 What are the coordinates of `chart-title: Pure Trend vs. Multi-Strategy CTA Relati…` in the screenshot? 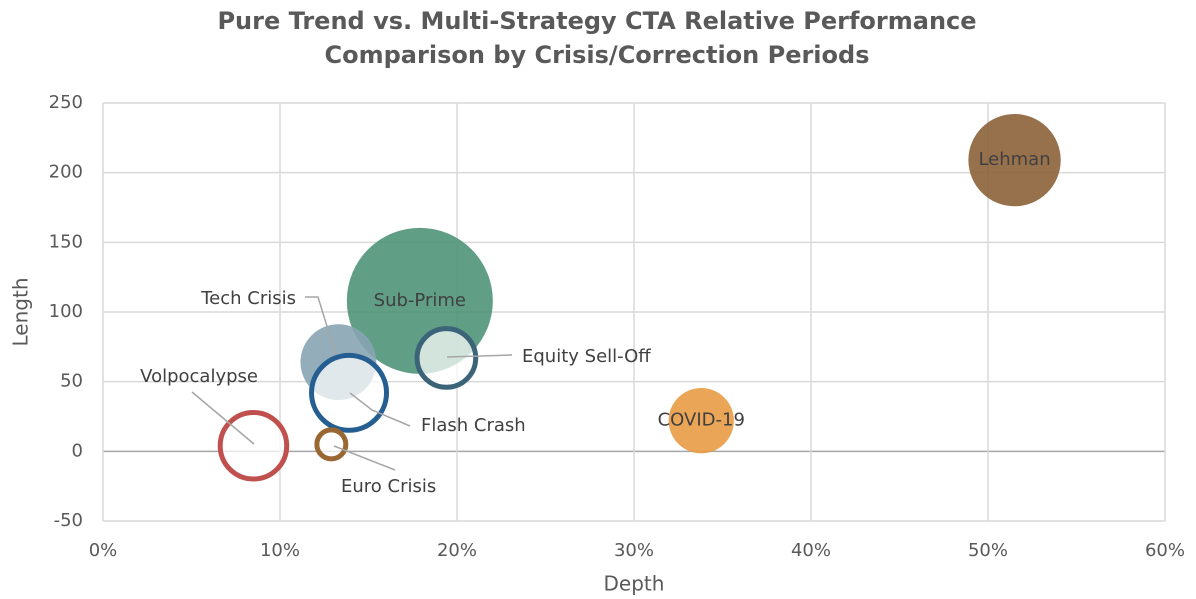 It's located at (596, 21).